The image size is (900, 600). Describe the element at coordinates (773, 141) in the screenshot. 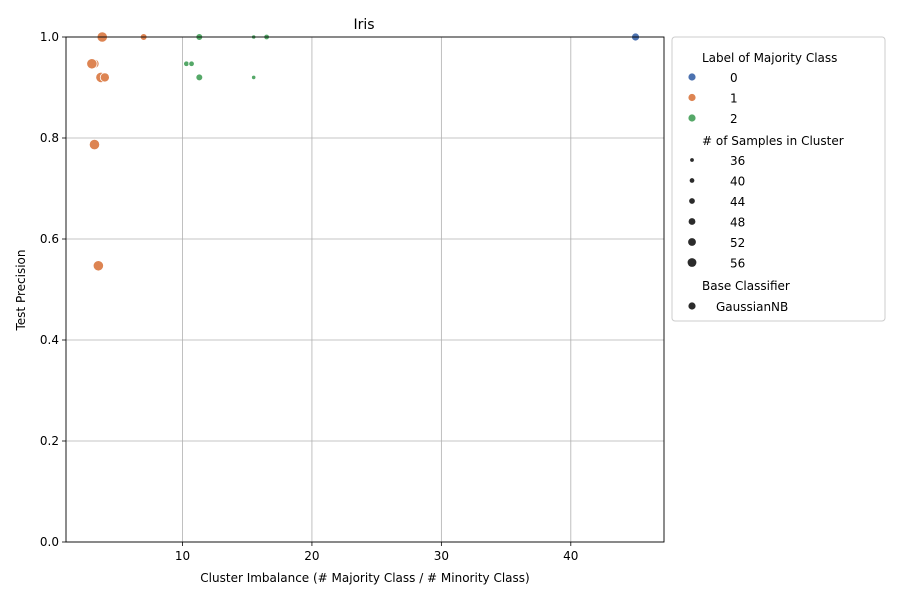

I see `legend-size-title: # of Samples in Cluster` at that location.